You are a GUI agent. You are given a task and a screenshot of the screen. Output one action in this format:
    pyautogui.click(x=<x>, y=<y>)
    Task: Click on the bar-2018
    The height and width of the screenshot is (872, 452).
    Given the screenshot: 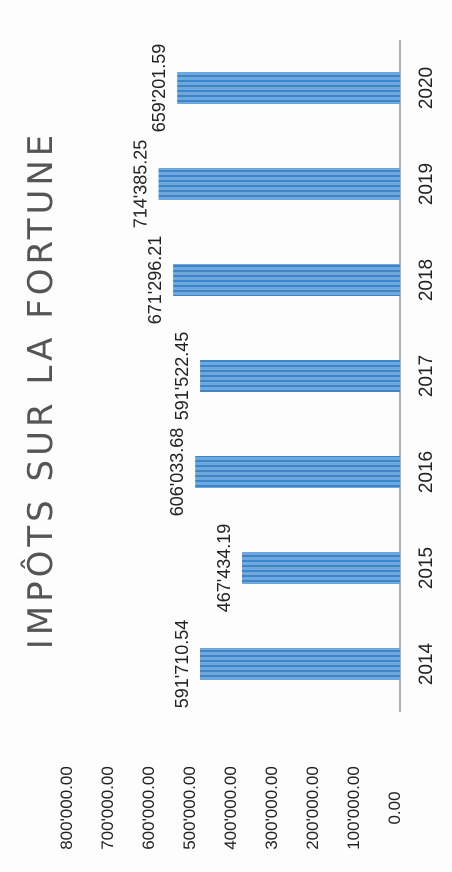 What is the action you would take?
    pyautogui.click(x=286, y=280)
    